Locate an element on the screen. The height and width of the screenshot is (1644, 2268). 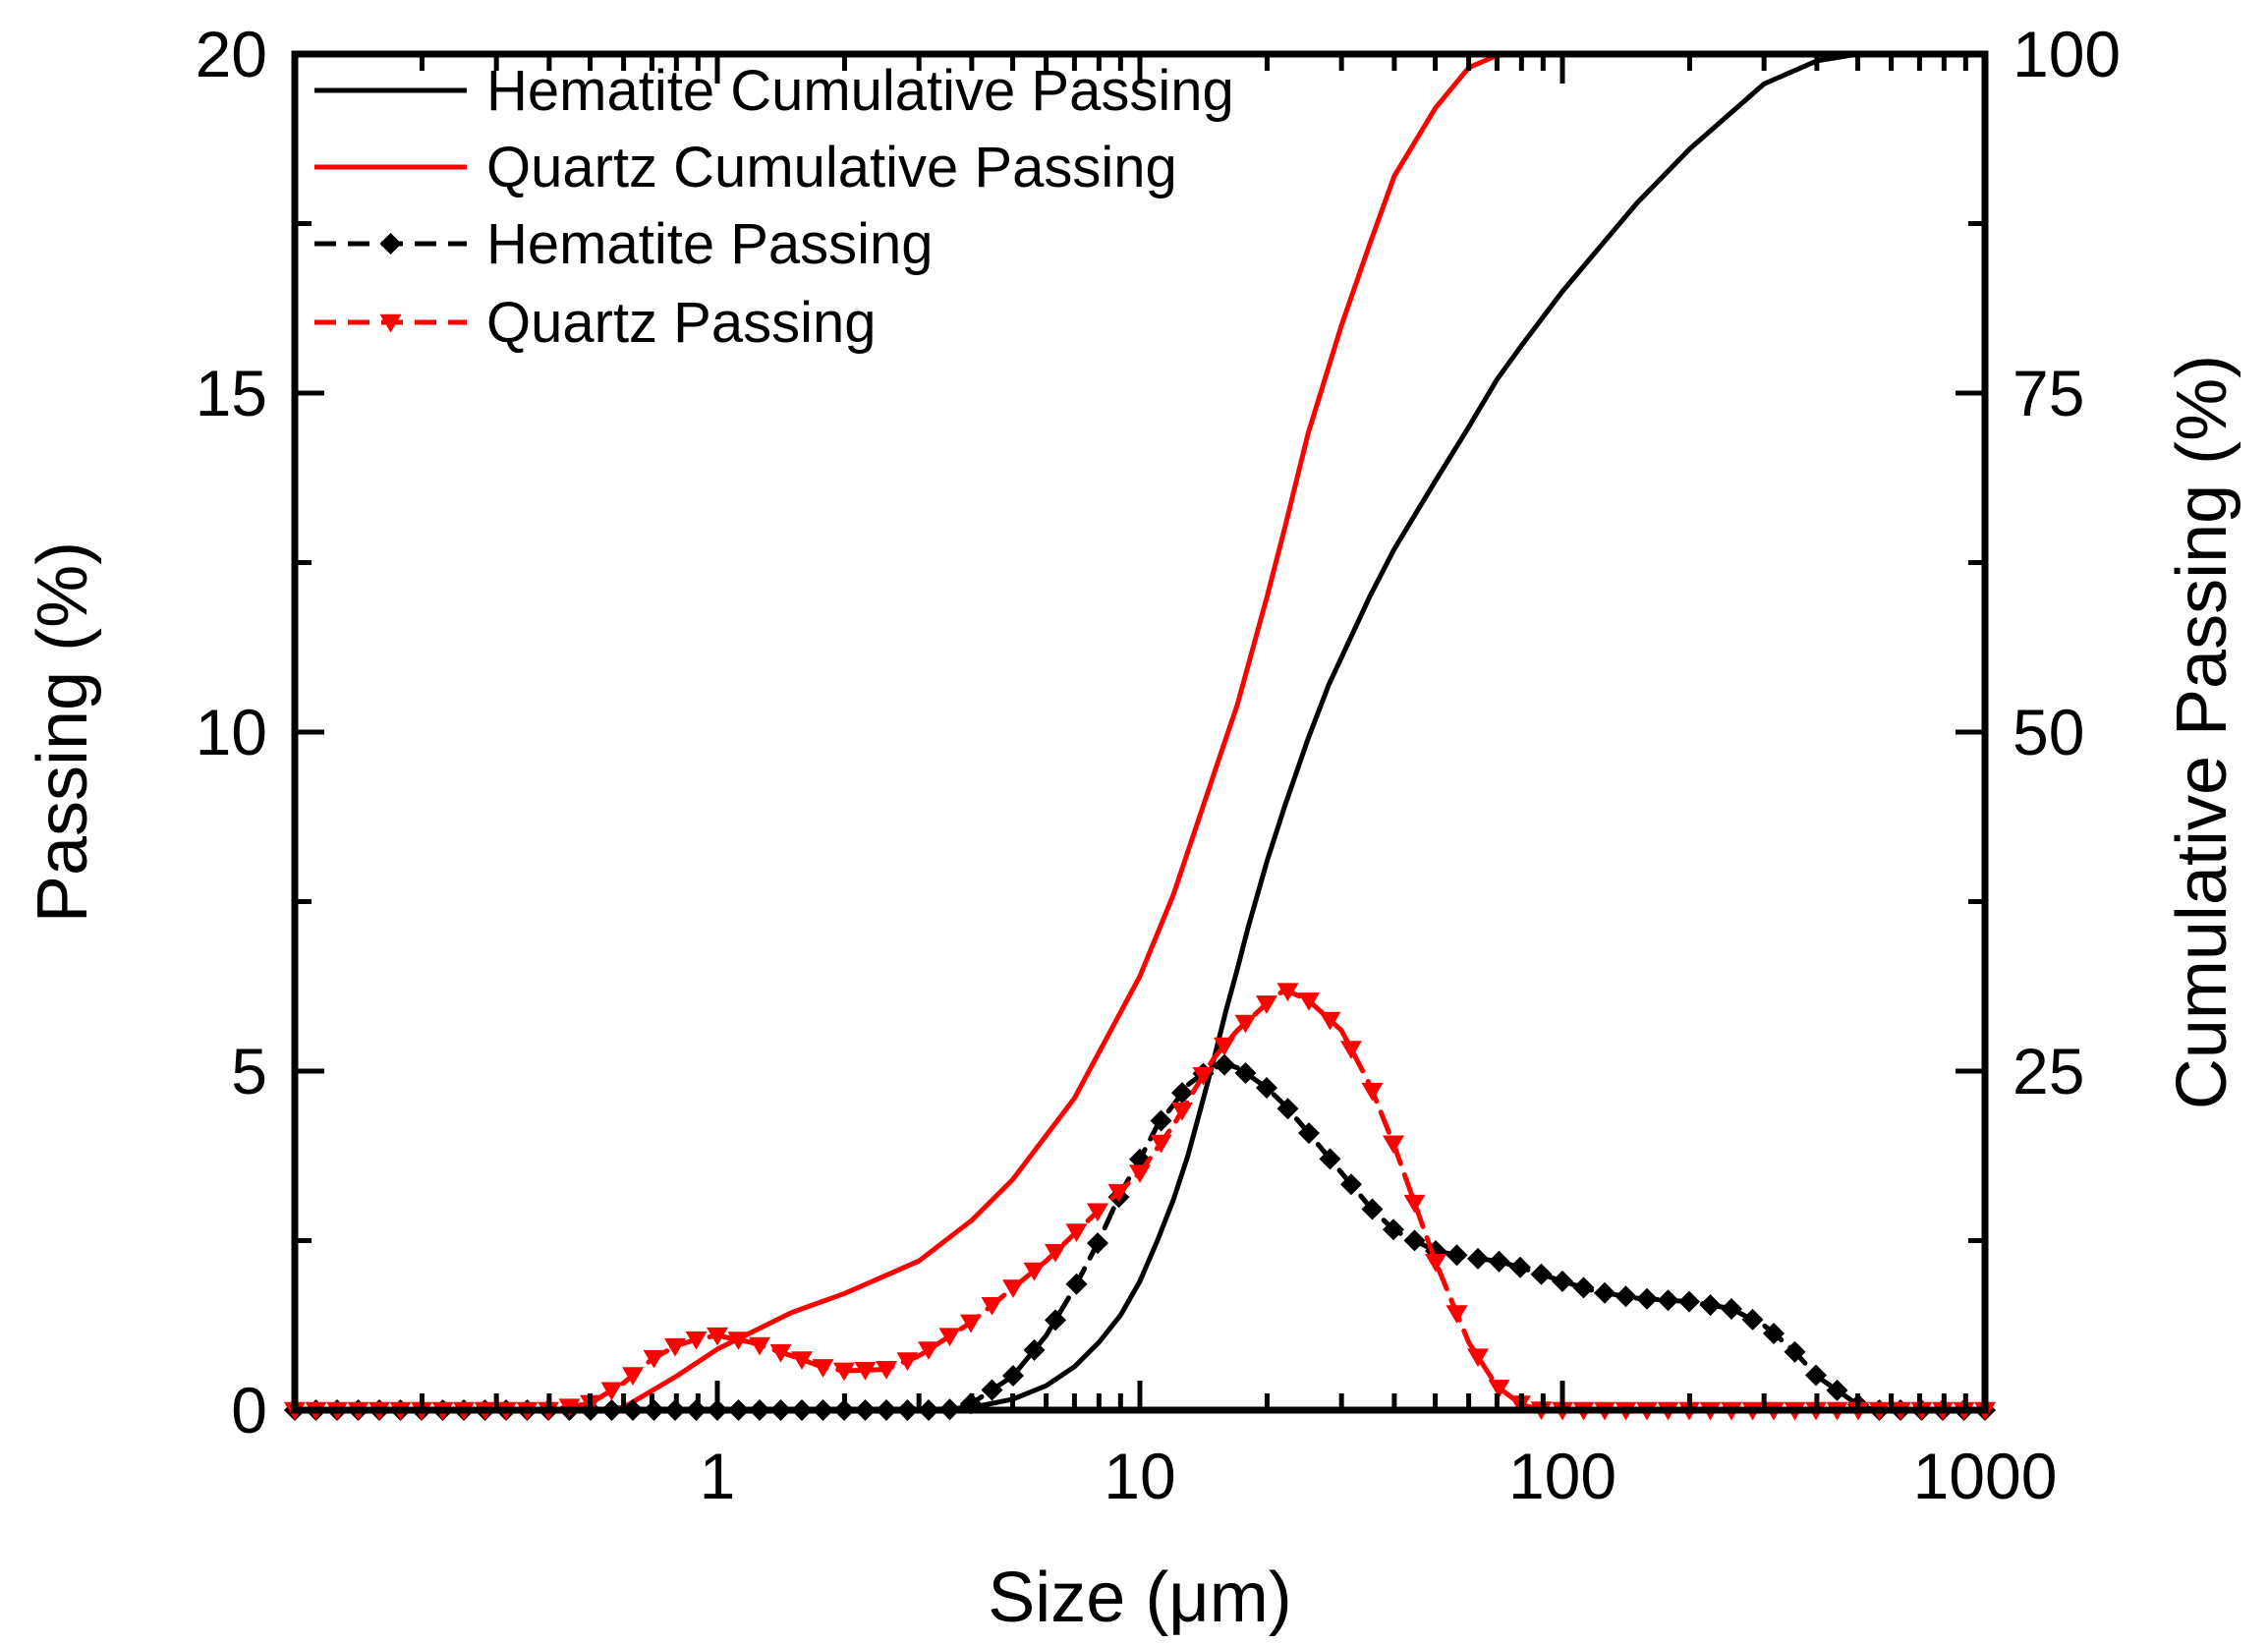
legend-item-hematite-passing: Hematite Passing is located at coordinates (624, 244).